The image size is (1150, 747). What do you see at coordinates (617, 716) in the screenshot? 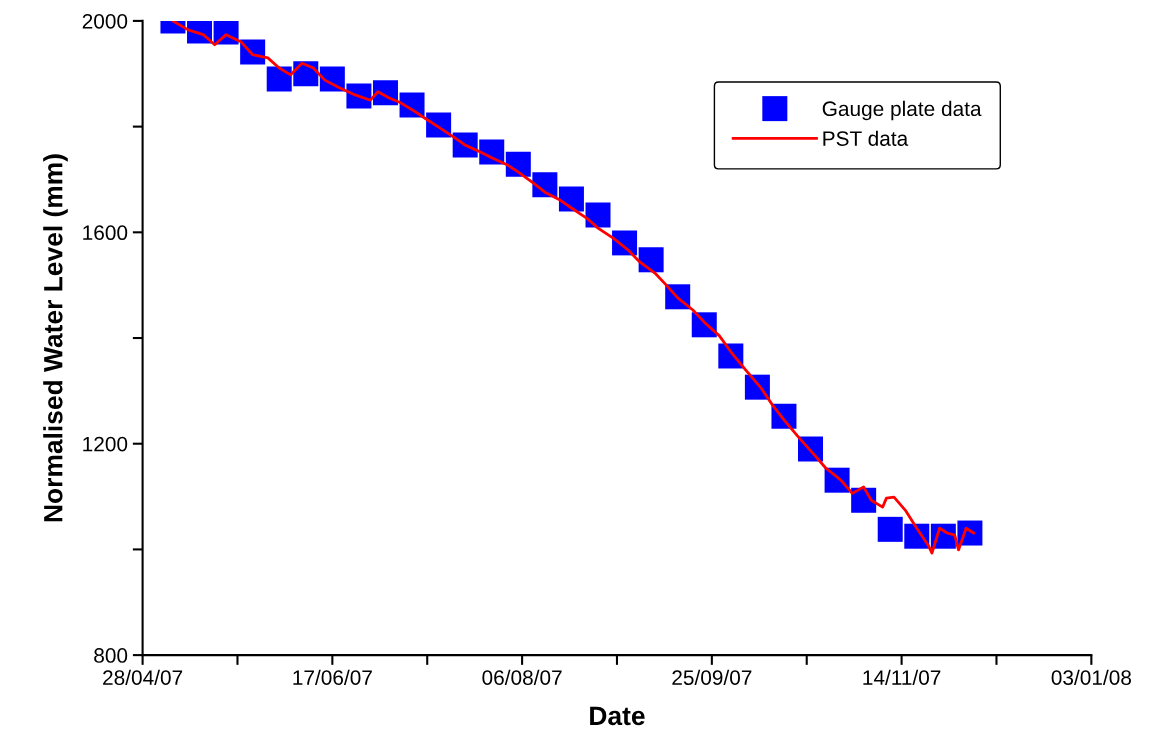
I see `x-axis-title: Date` at bounding box center [617, 716].